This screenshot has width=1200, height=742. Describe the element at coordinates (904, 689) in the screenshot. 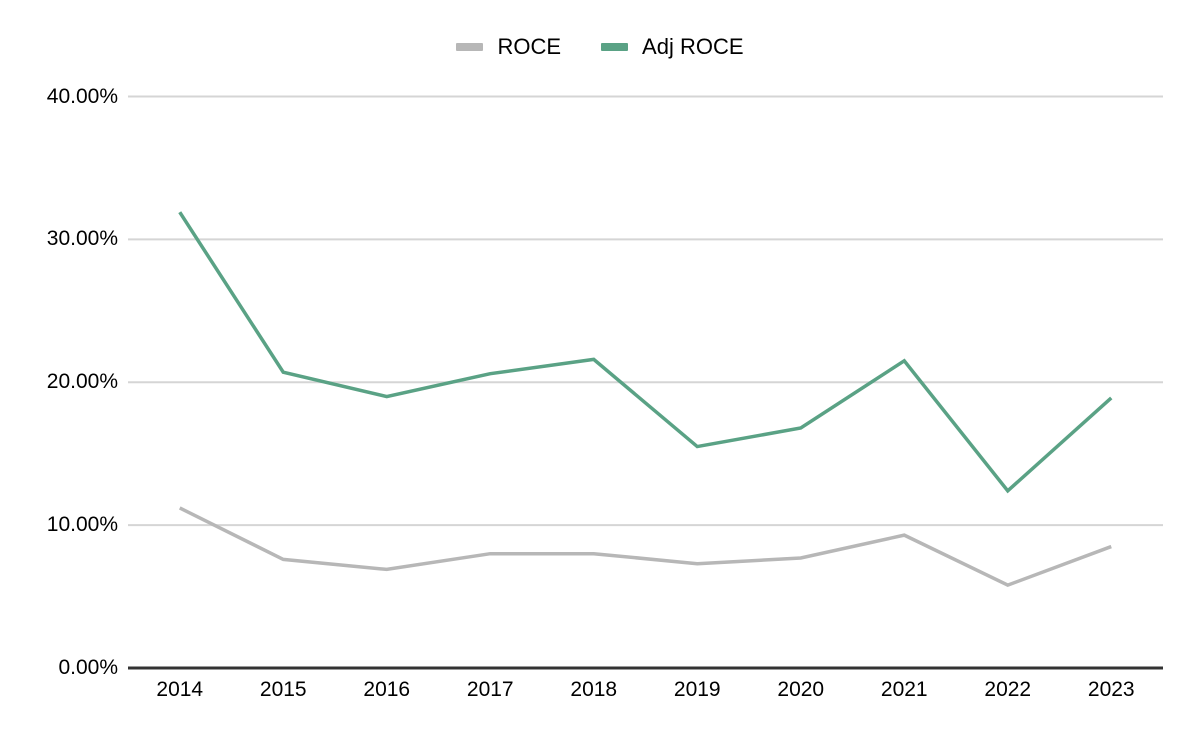

I see `x-axis-label: 2021` at that location.